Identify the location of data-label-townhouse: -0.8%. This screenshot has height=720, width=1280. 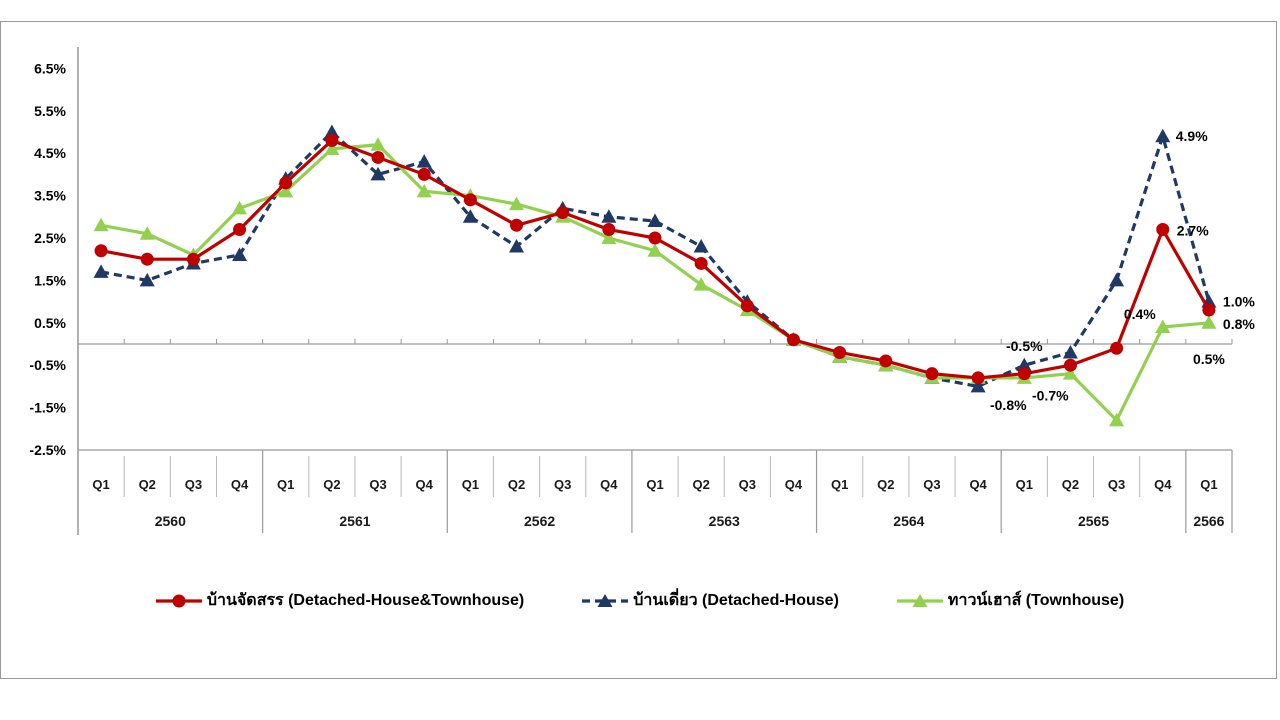
(1008, 405).